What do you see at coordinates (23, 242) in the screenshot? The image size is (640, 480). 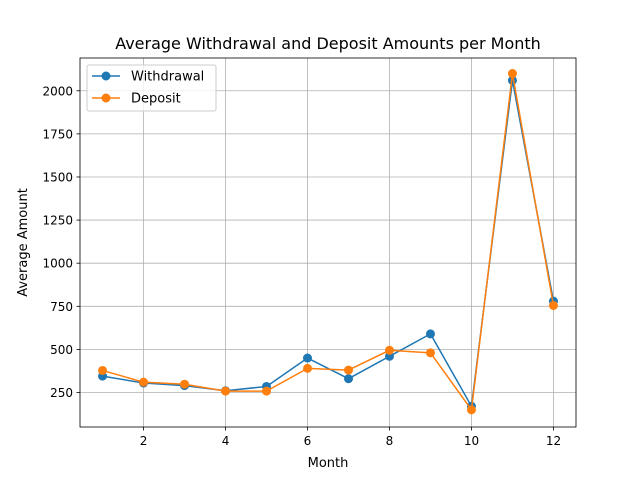 I see `y-axis-label: Average Amount` at bounding box center [23, 242].